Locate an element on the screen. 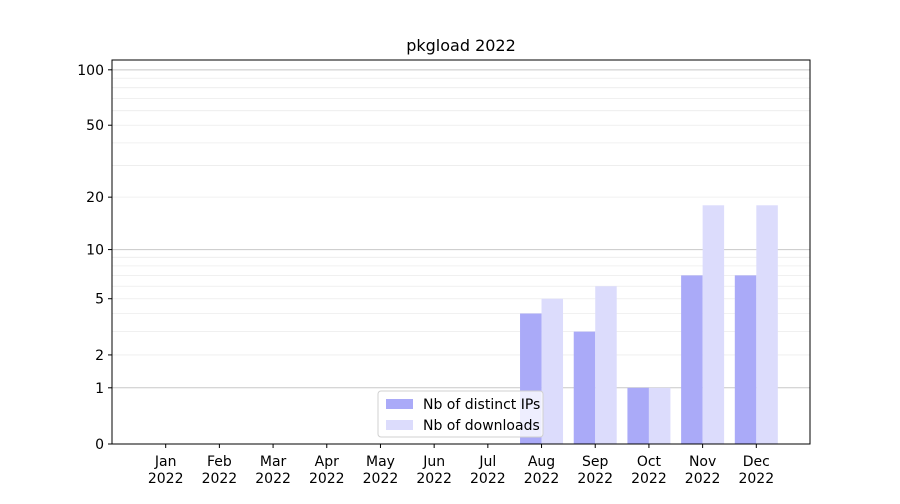 The image size is (900, 504). x-tick-label-line: May is located at coordinates (380, 462).